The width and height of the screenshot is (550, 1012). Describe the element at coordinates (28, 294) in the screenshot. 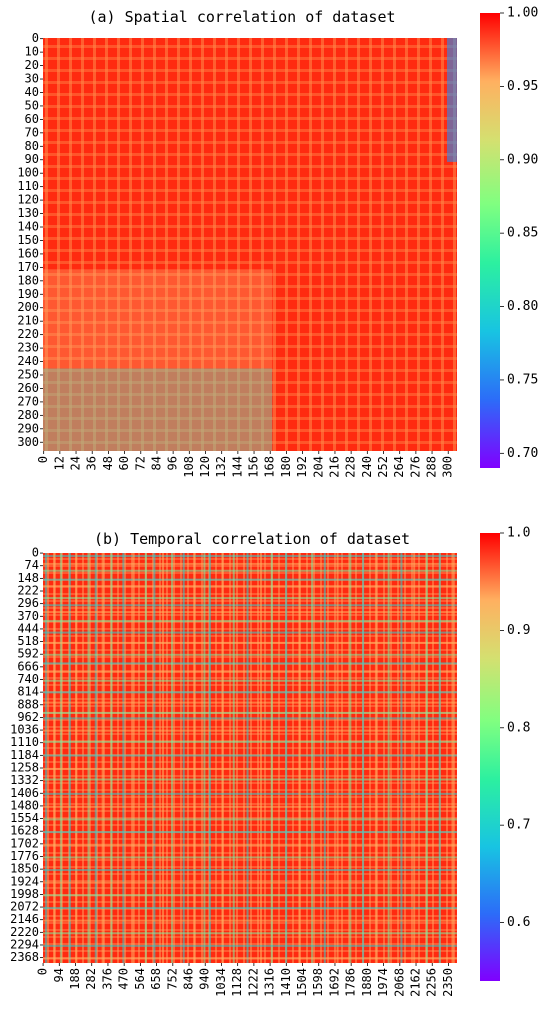

I see `y-tick-label: 190` at that location.